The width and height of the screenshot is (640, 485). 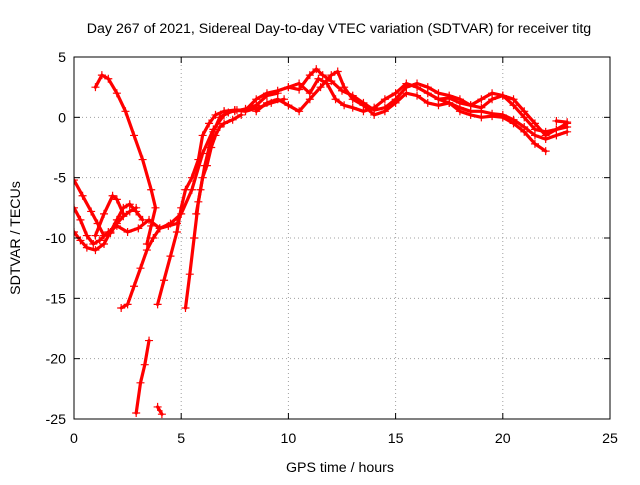 What do you see at coordinates (289, 439) in the screenshot?
I see `x-tick-label: 10` at bounding box center [289, 439].